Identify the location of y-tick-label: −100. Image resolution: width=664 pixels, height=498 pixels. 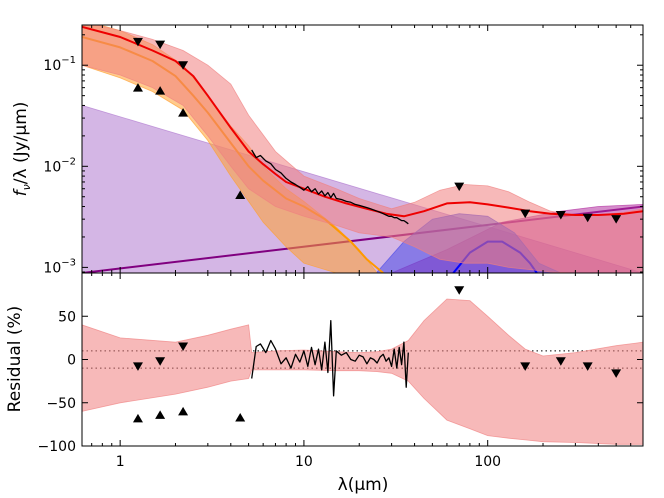
(57, 447).